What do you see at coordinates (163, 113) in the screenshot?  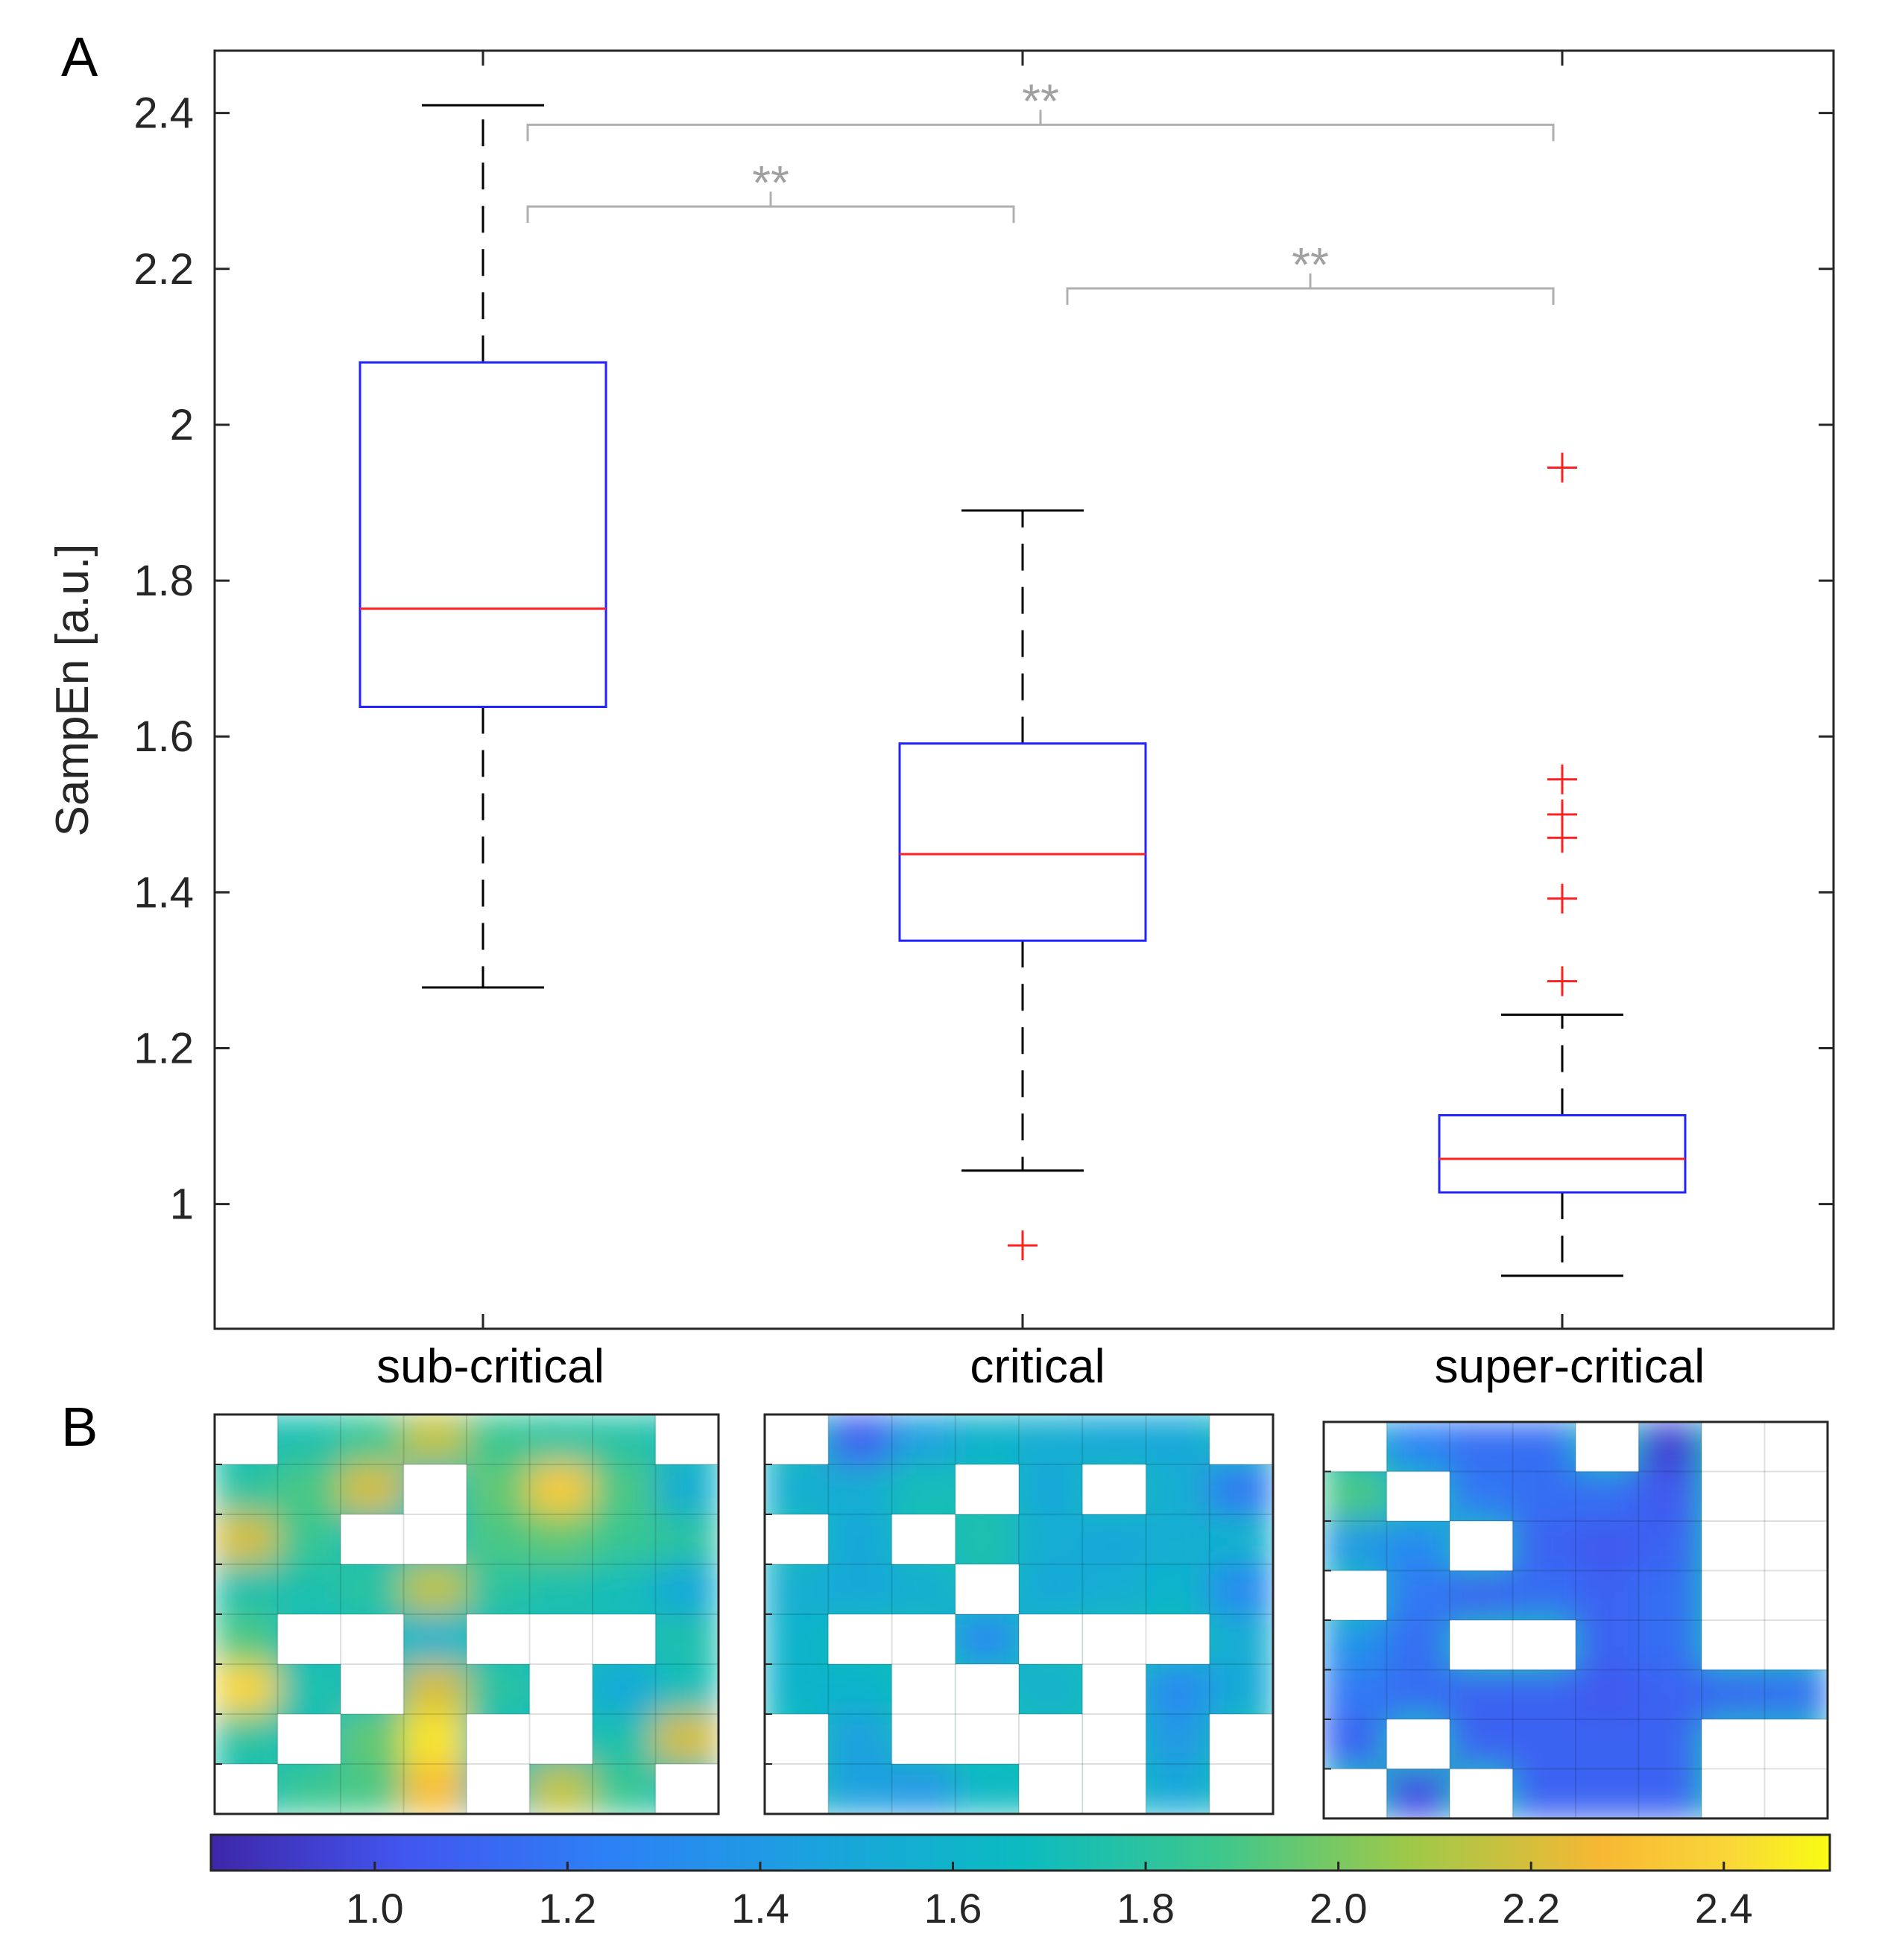 I see `y-tick-label: 2.4` at bounding box center [163, 113].